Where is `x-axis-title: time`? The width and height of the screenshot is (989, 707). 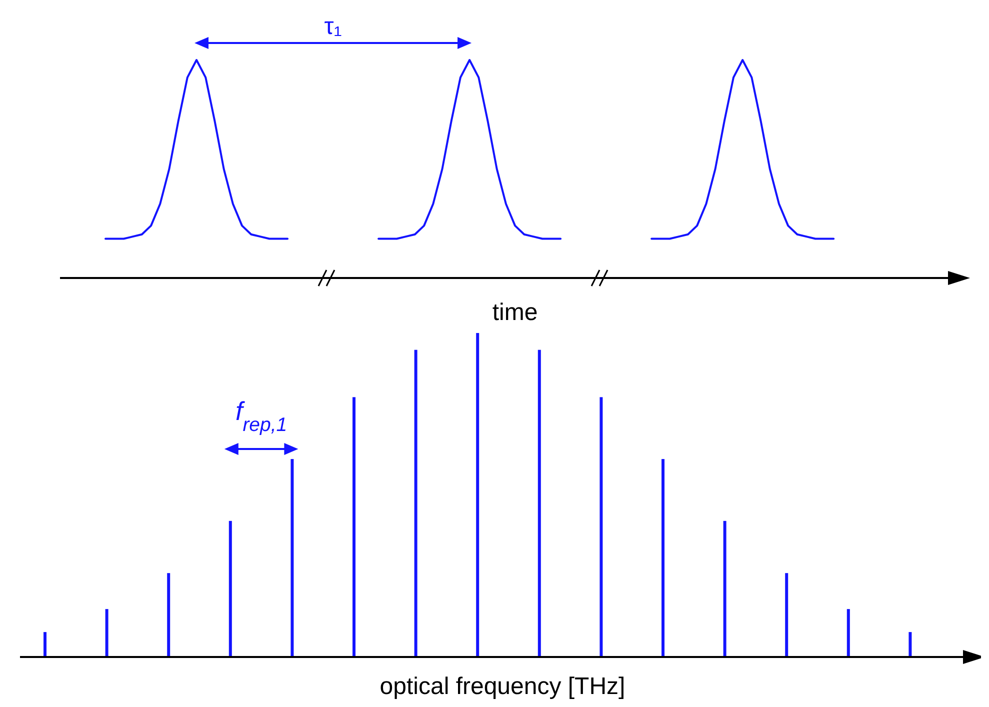
x-axis-title: time is located at coordinates (515, 312).